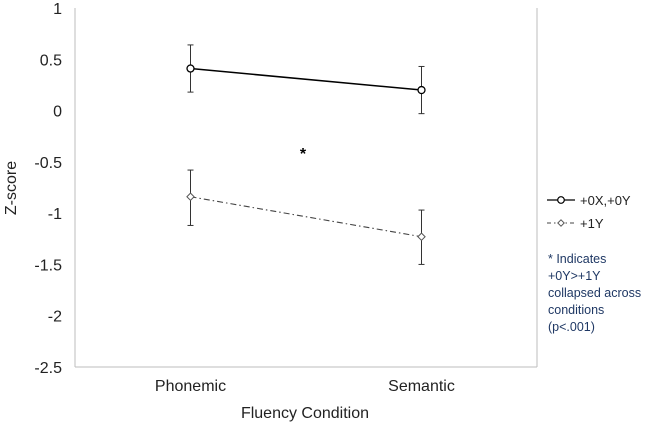 This screenshot has width=647, height=429. What do you see at coordinates (57, 9) in the screenshot?
I see `y-tick-label: 1` at bounding box center [57, 9].